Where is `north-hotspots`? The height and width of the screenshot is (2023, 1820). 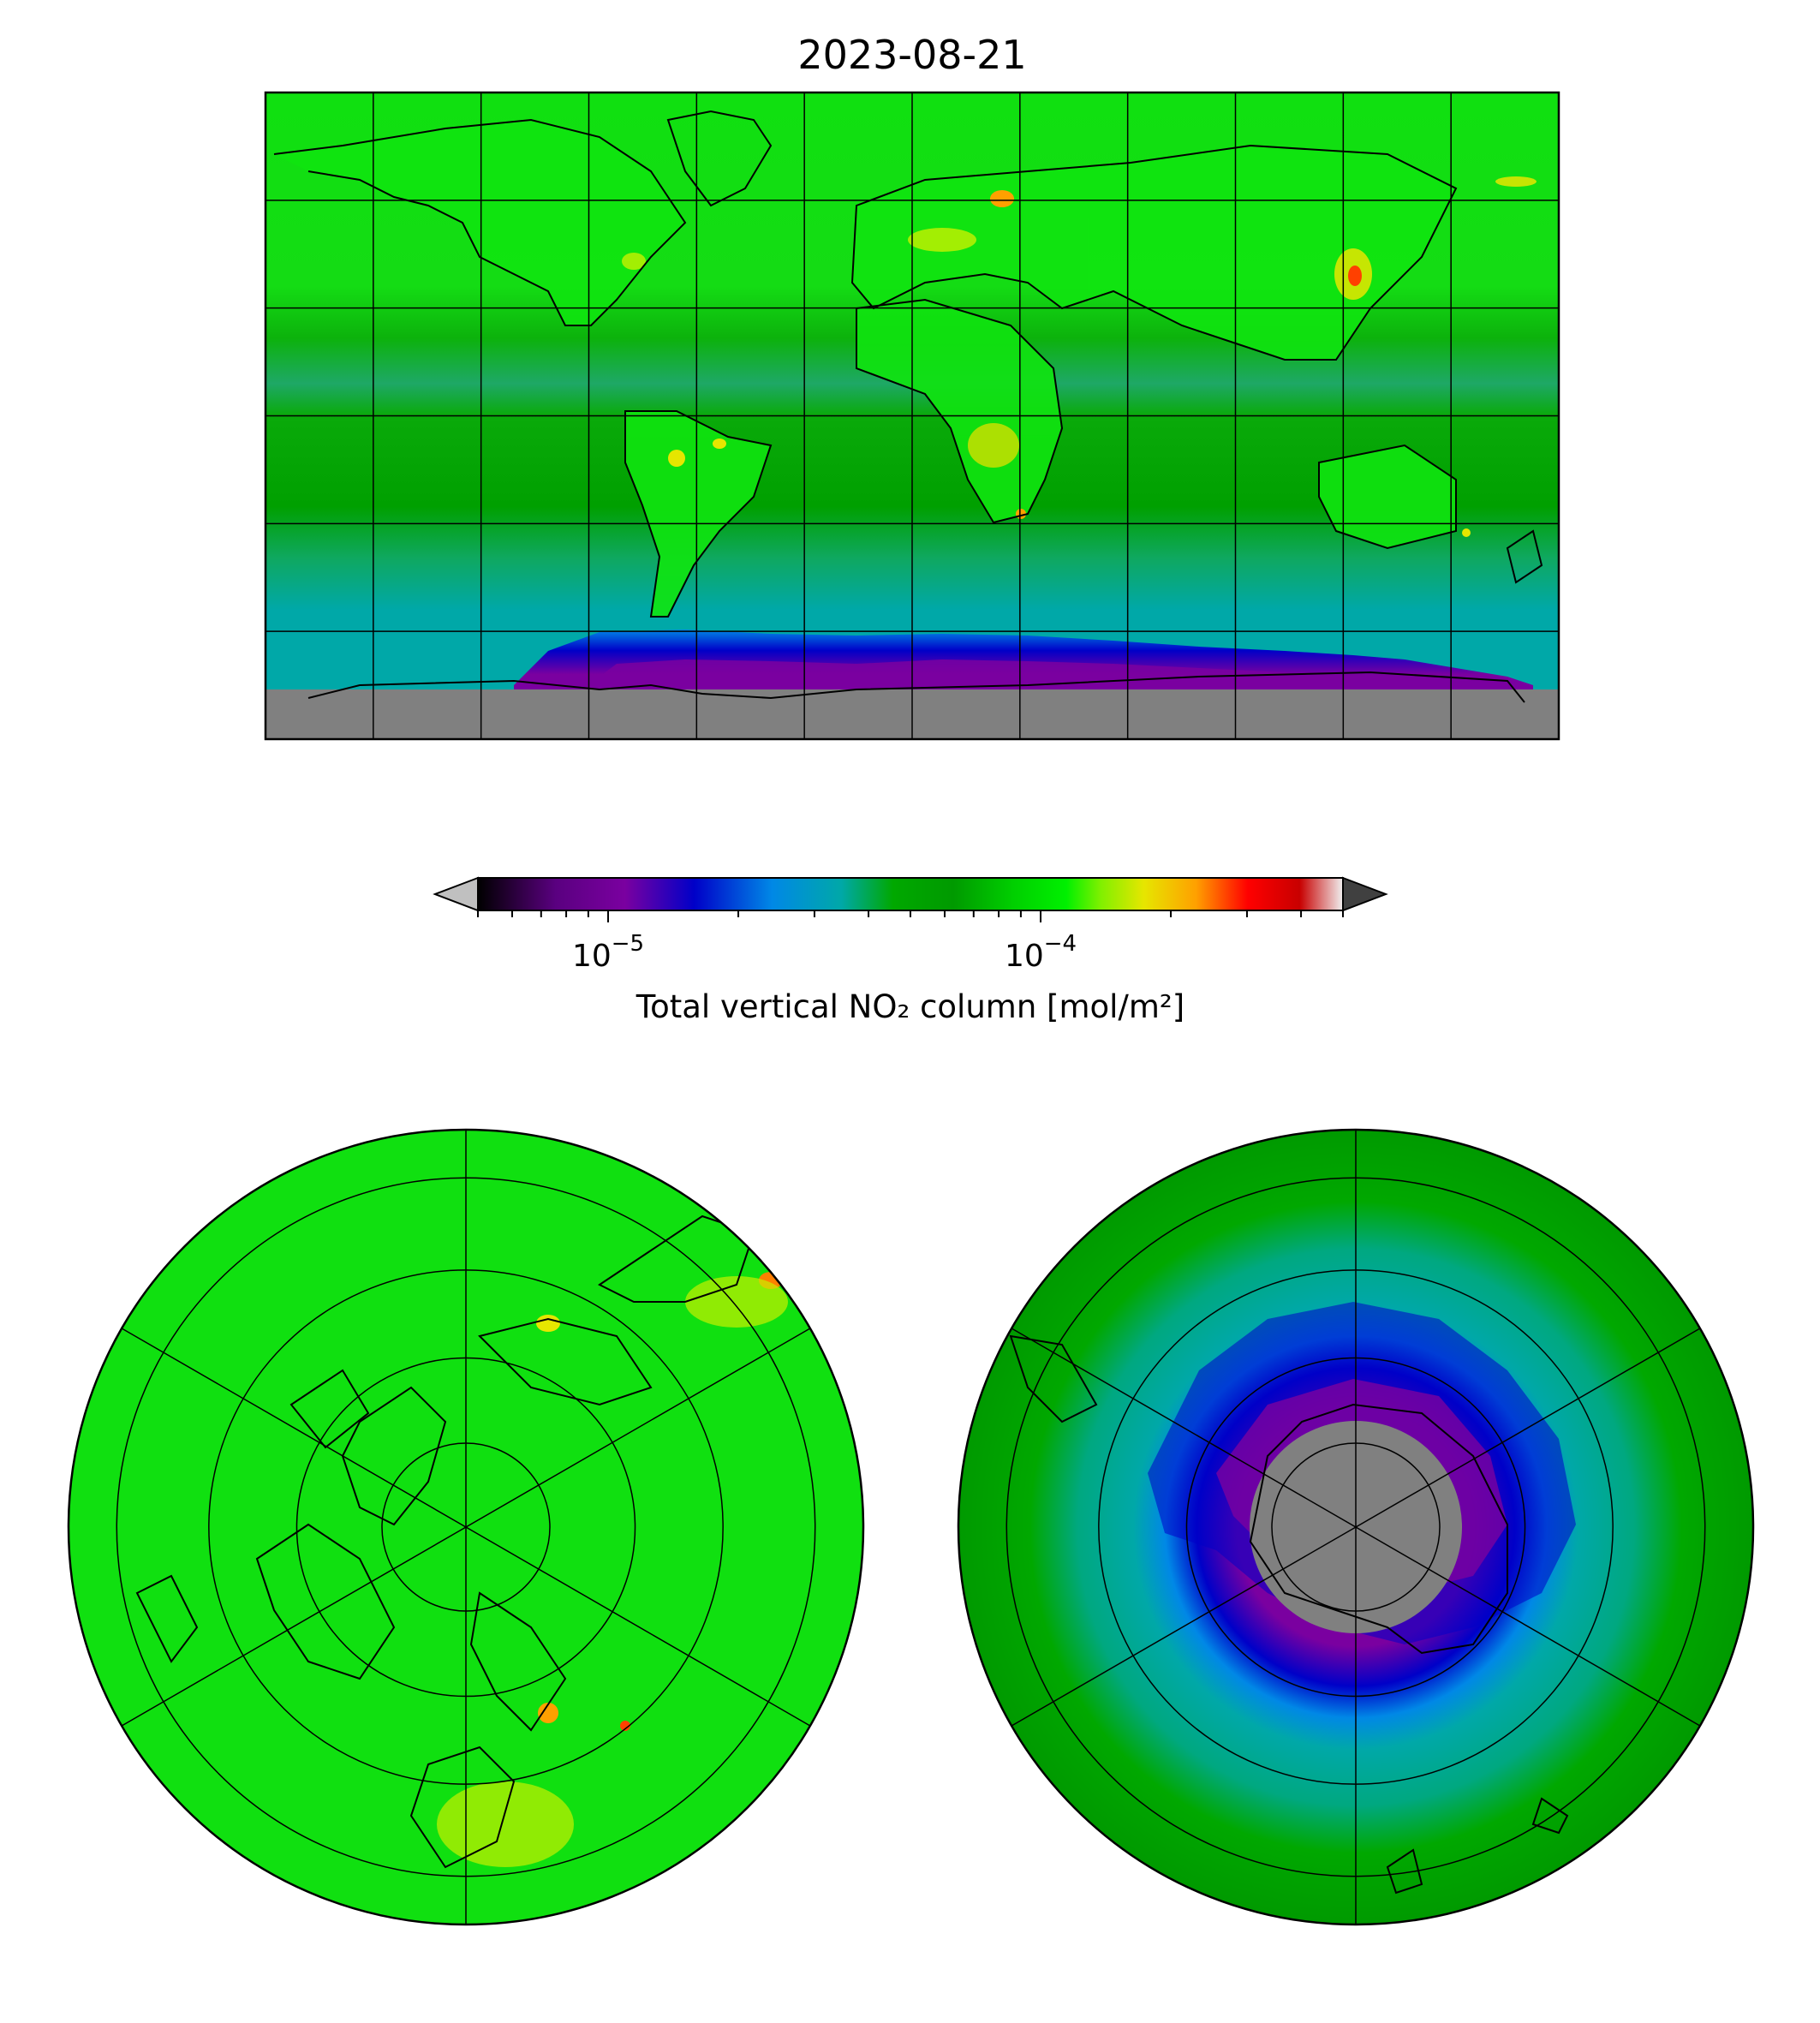
north-hotspots is located at coordinates (612, 1569).